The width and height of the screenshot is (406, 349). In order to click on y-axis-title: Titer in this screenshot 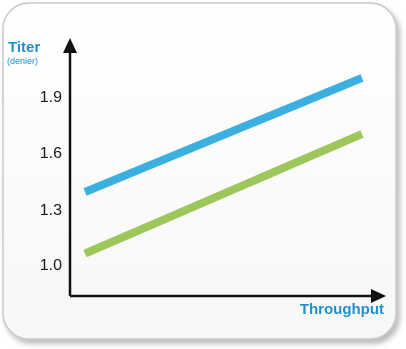, I will do `click(24, 47)`.